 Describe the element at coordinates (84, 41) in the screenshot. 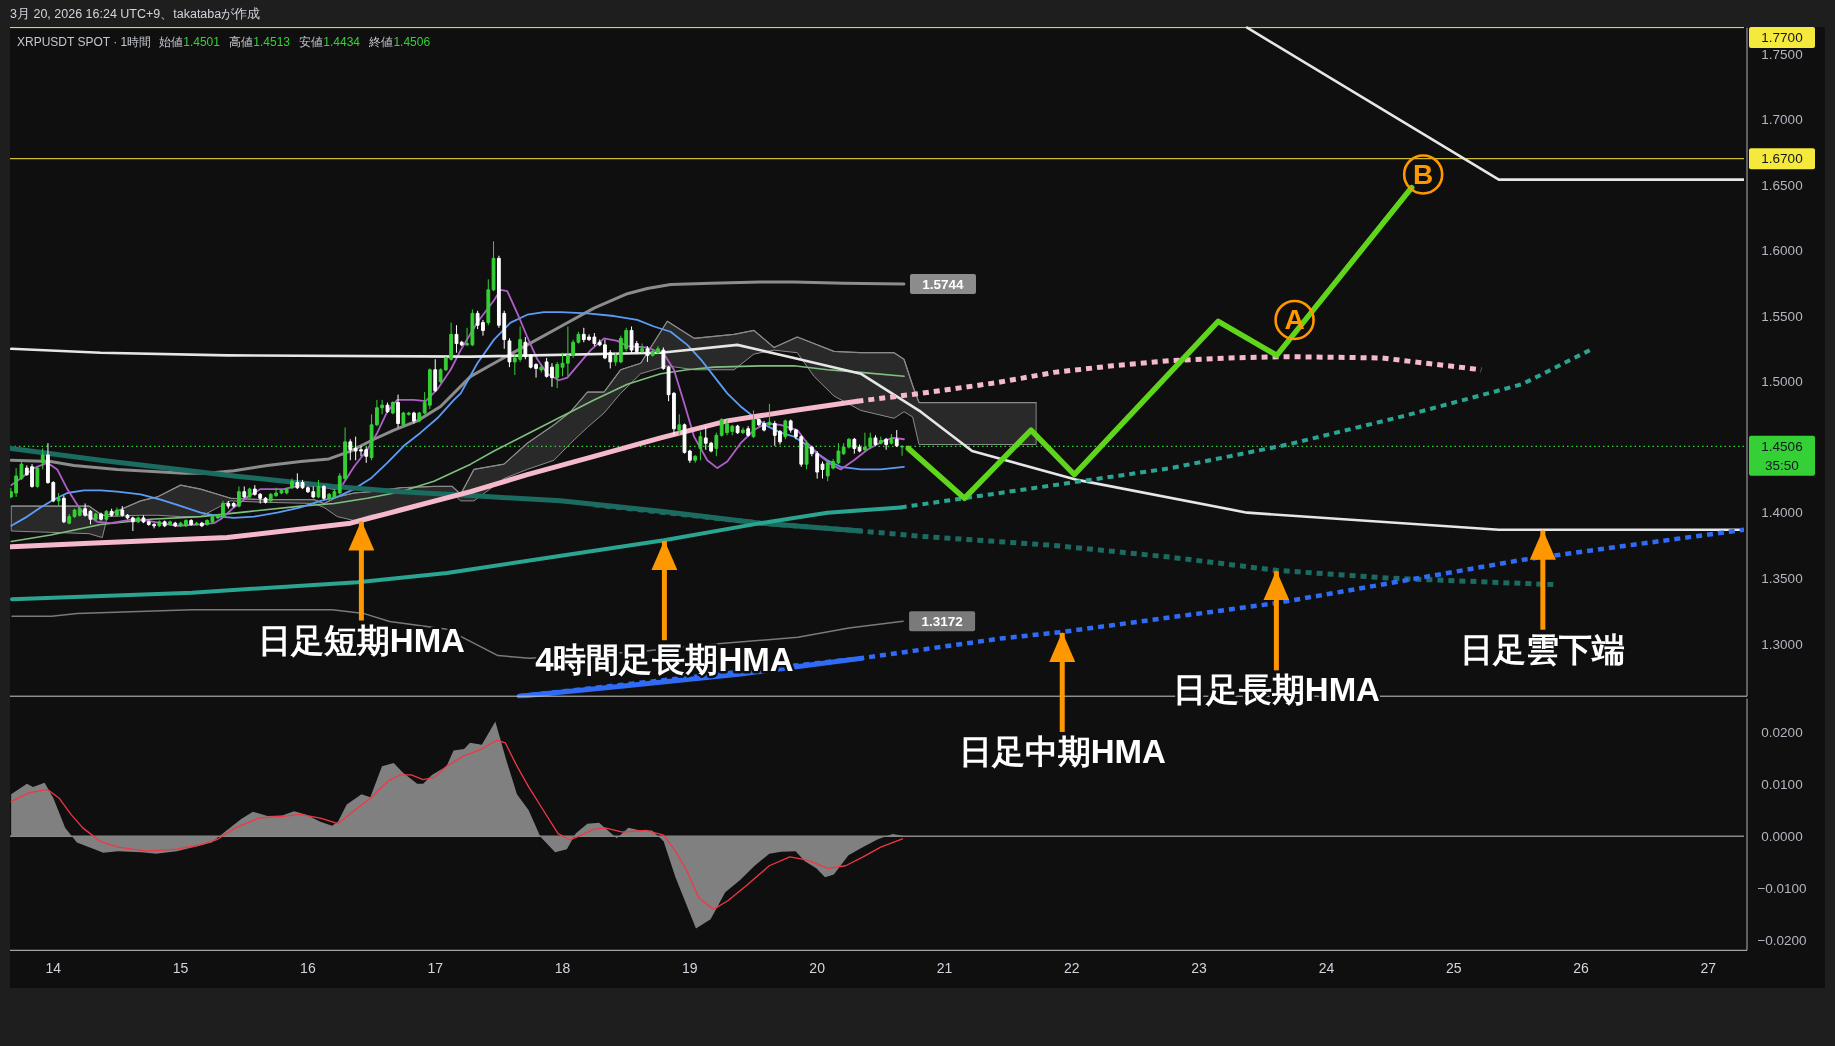

I see `text: XRPUSDT SPOT · 1時間` at that location.